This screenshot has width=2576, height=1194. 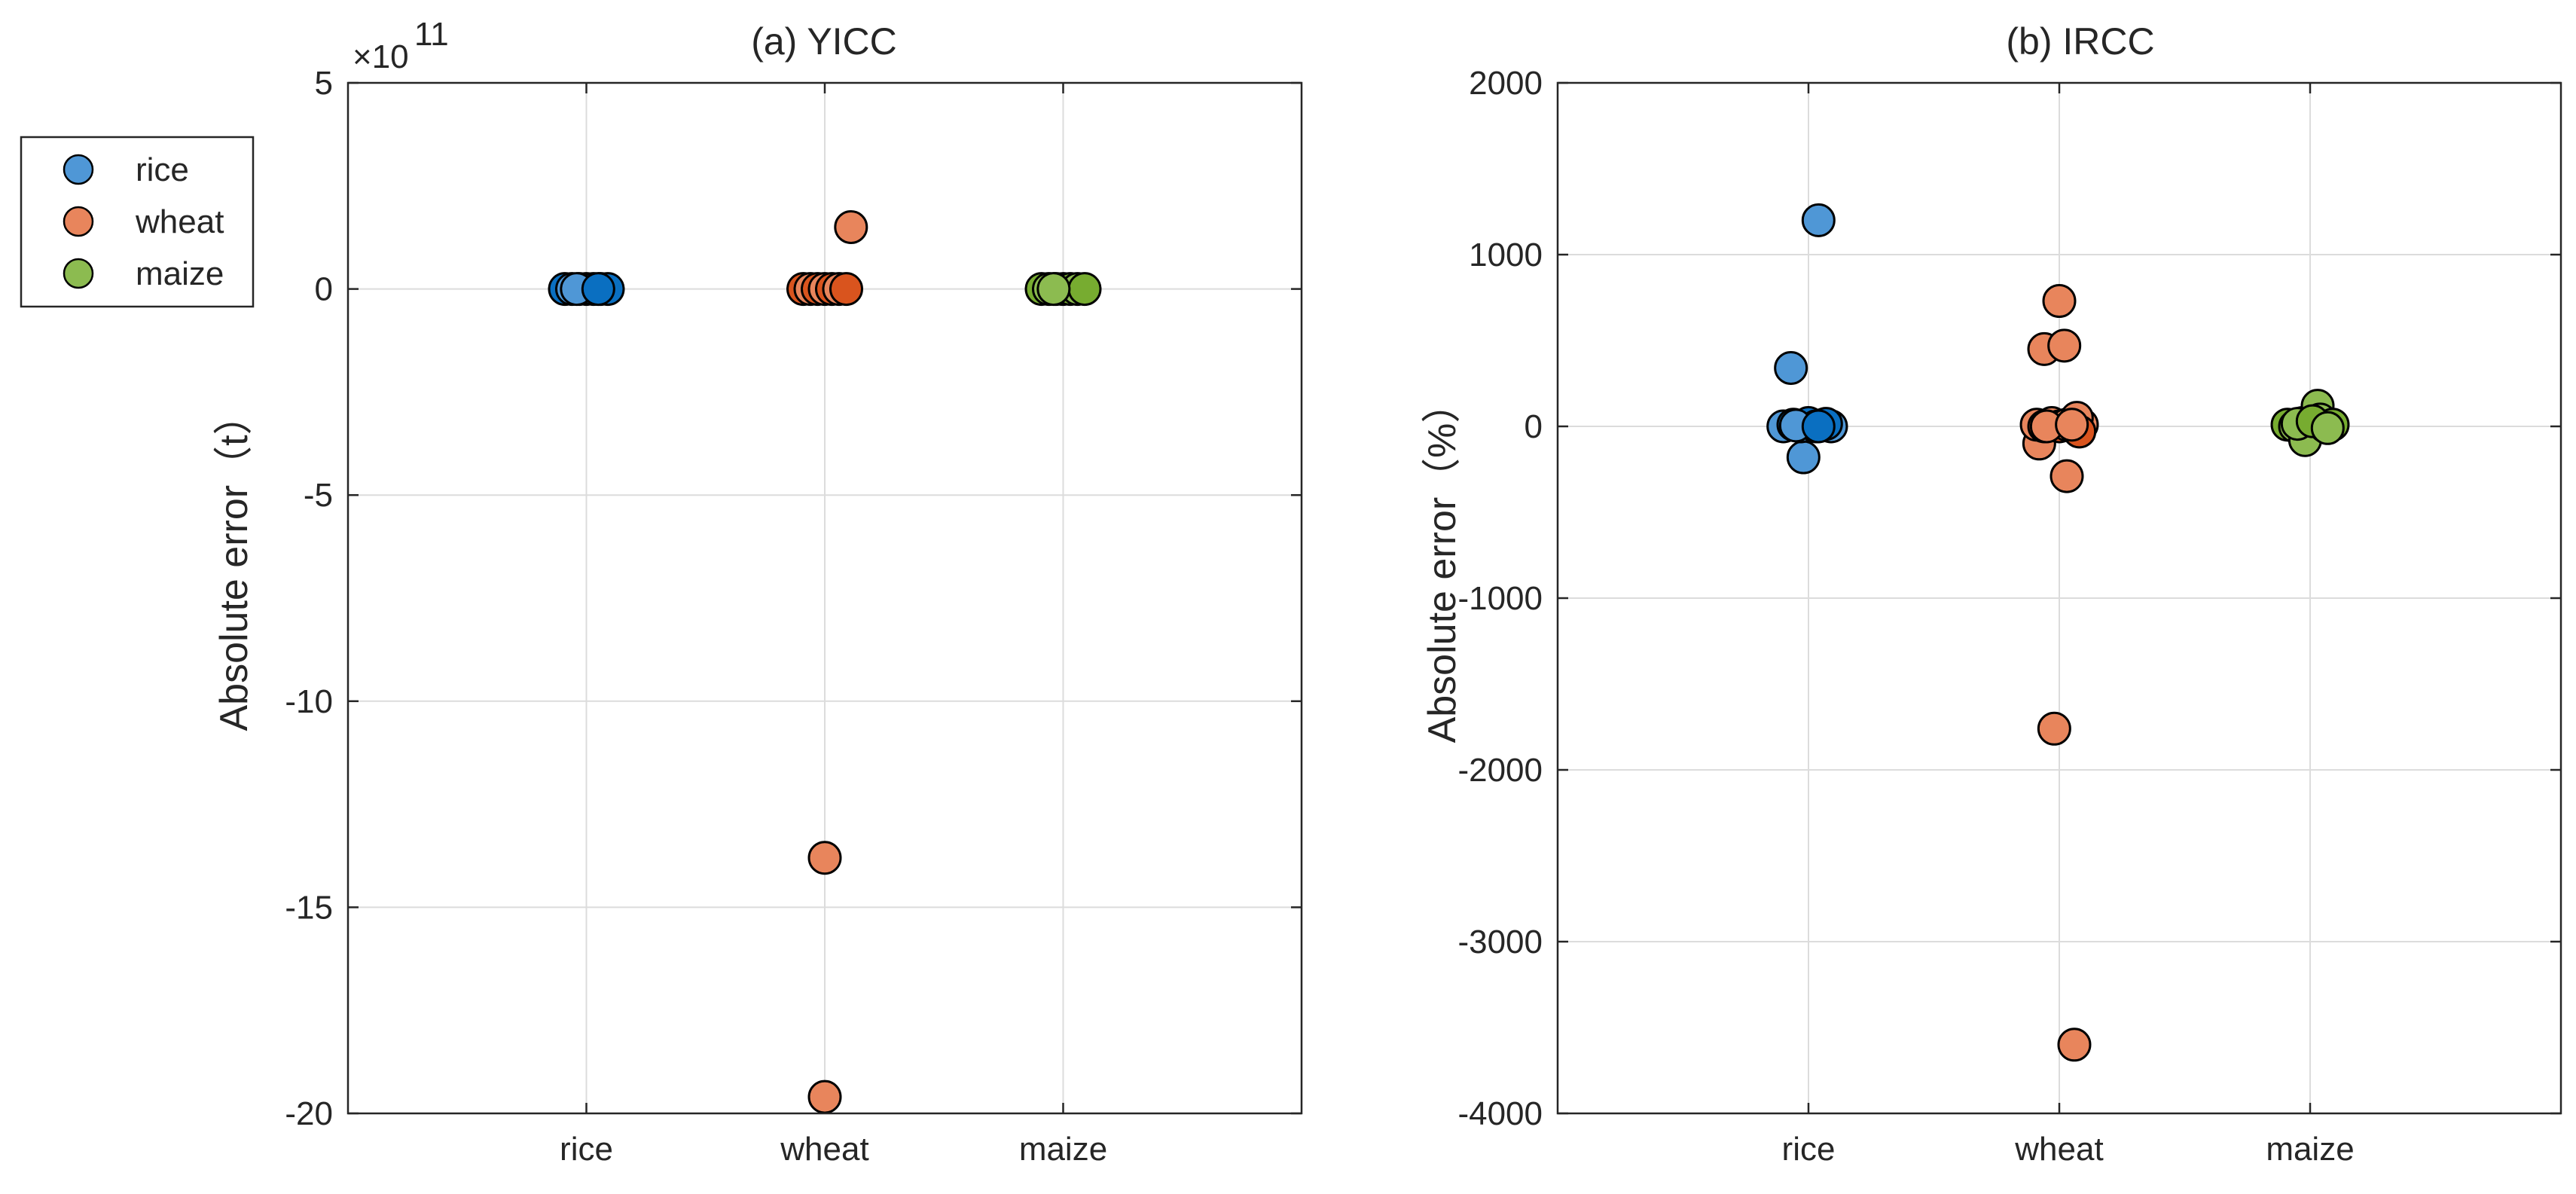 I want to click on panel-a-xtick-label-maize: maize, so click(x=1063, y=1150).